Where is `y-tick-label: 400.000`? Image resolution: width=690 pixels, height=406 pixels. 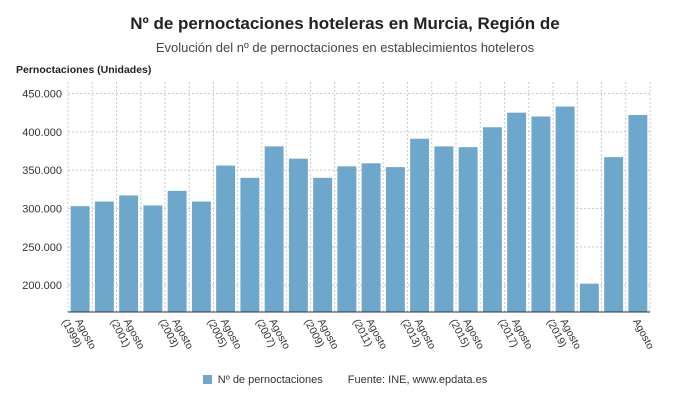
y-tick-label: 400.000 is located at coordinates (42, 133).